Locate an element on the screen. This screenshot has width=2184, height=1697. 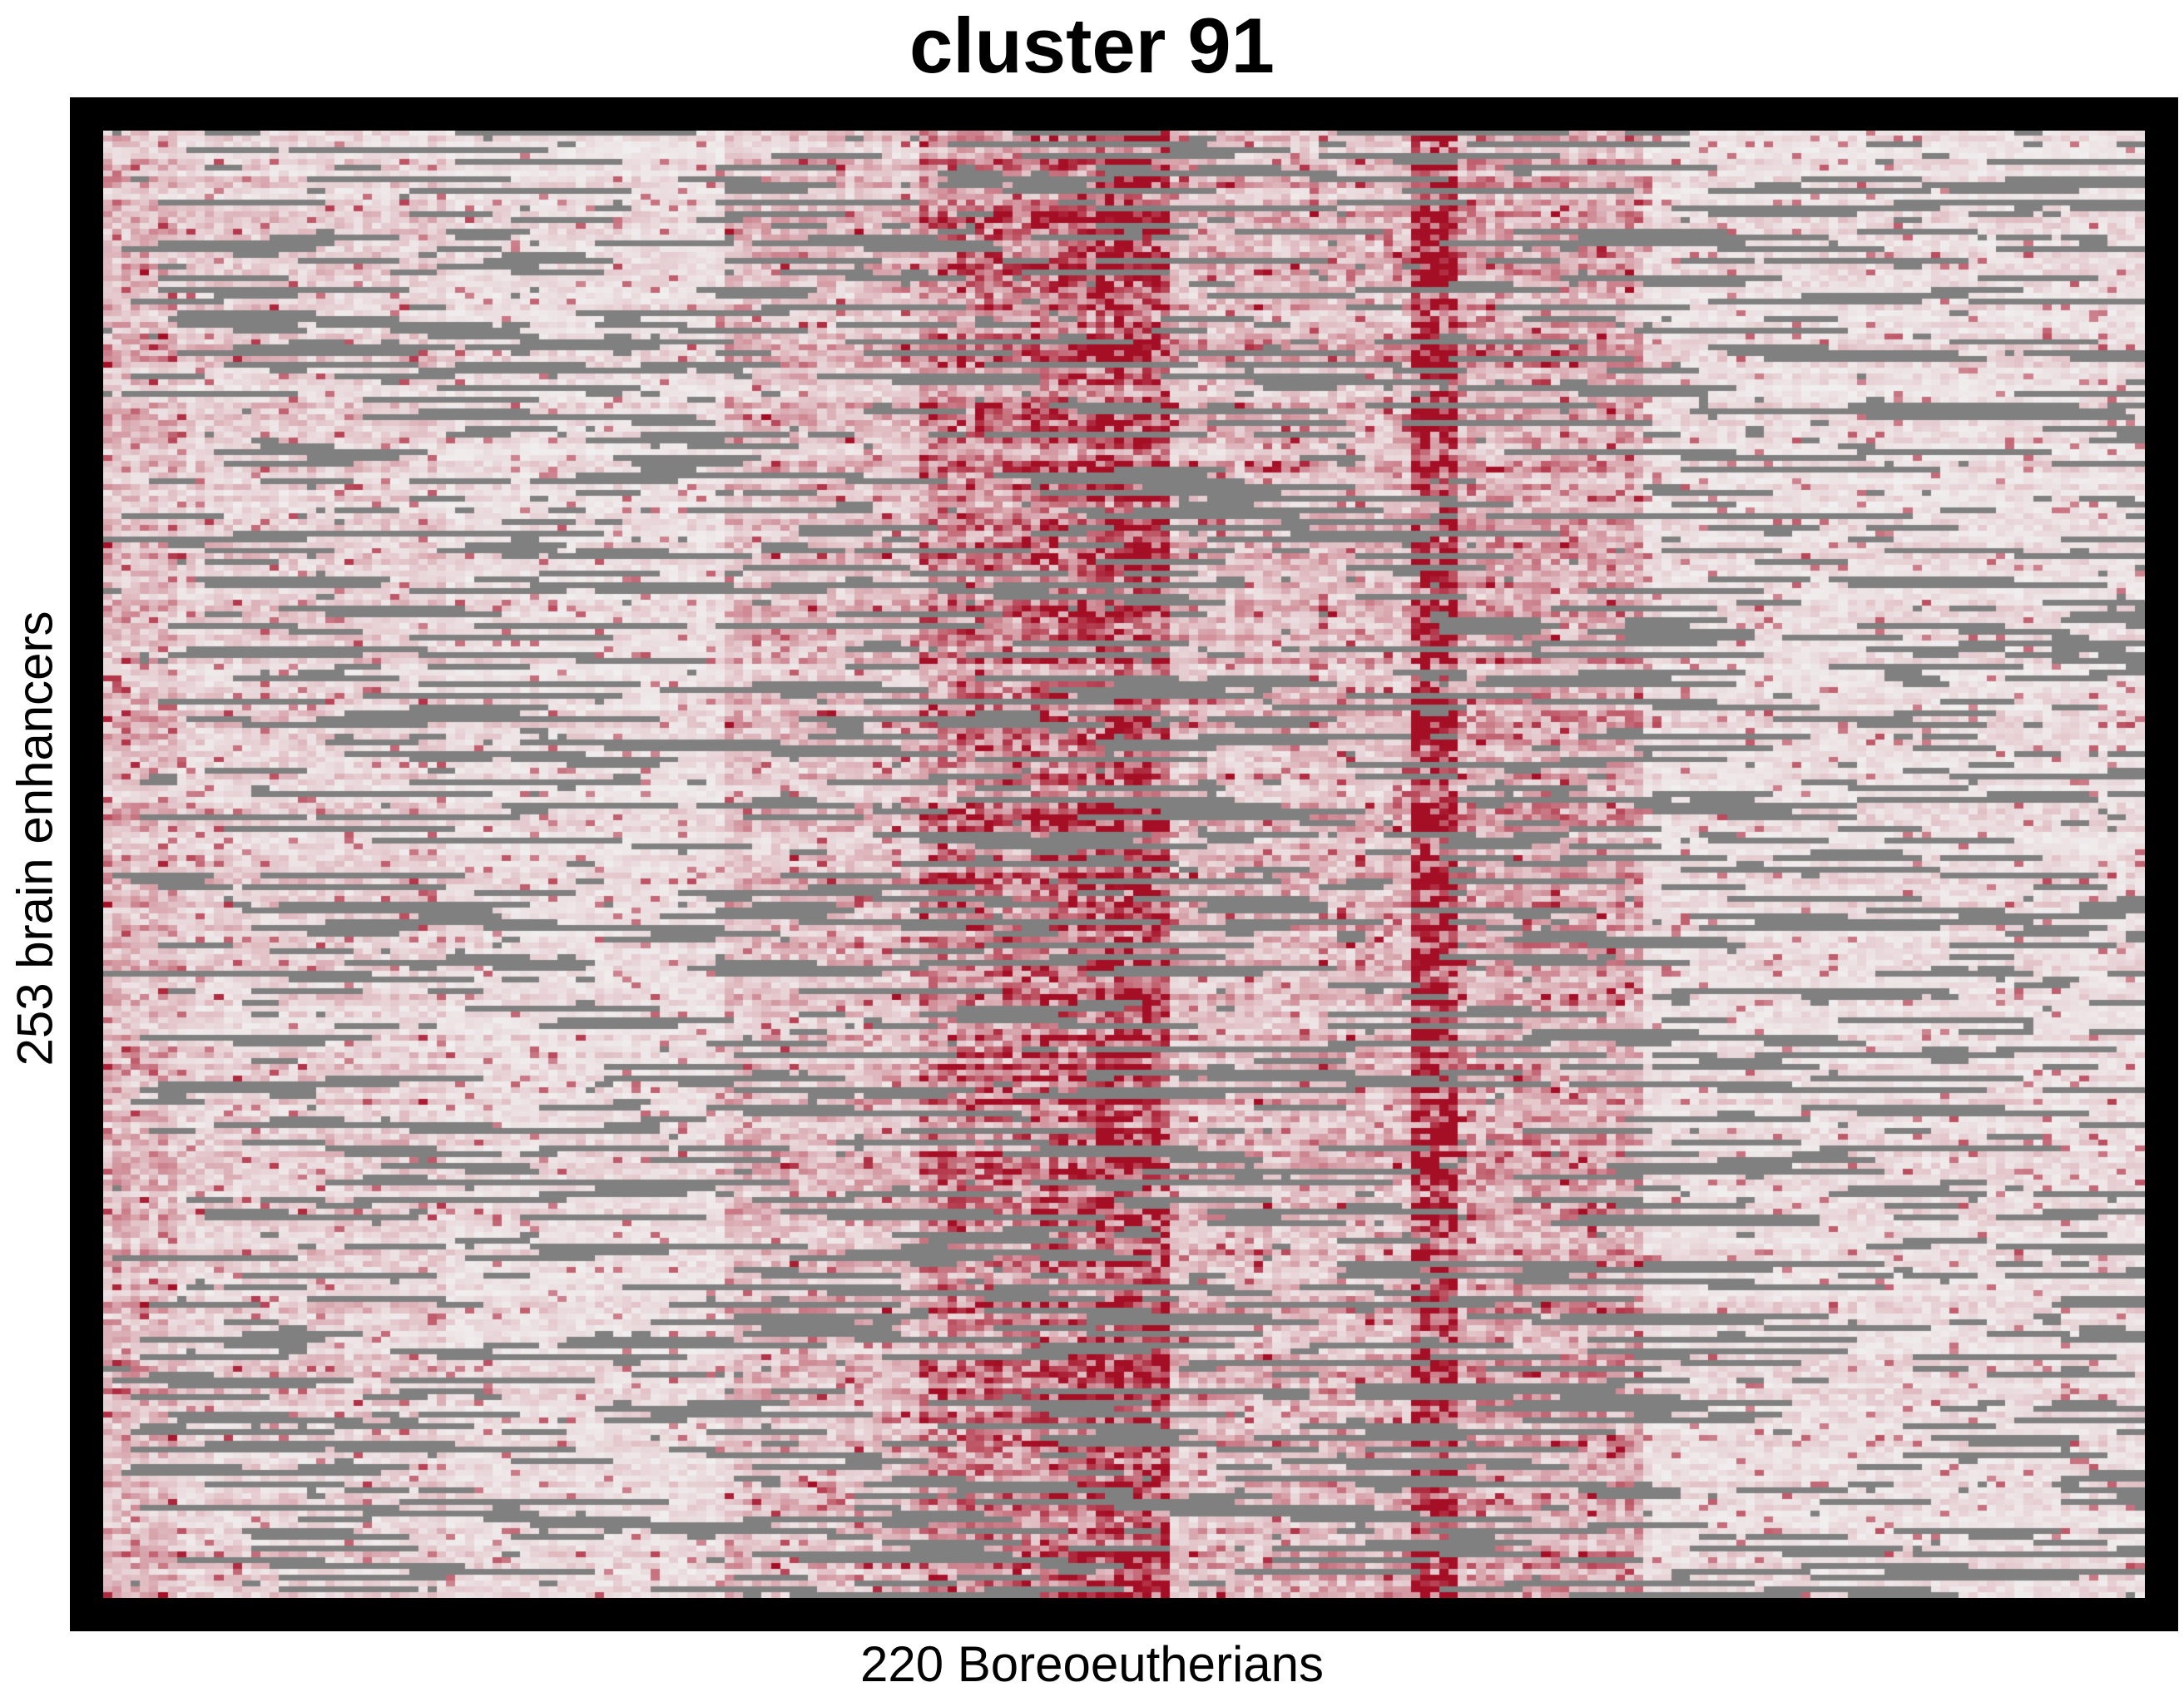
chart-title: cluster 91 is located at coordinates (1092, 45).